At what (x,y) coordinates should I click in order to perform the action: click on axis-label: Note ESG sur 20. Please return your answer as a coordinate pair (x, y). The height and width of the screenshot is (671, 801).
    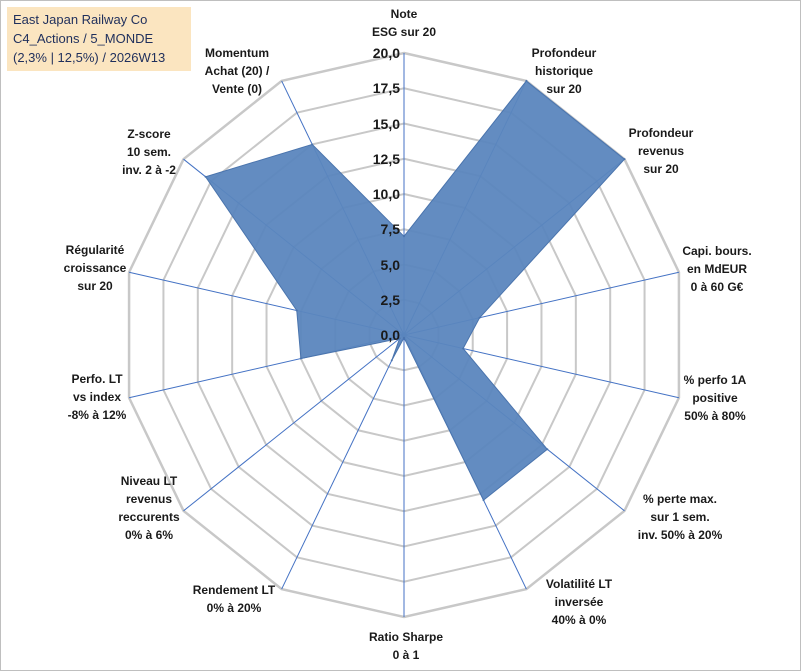
    Looking at the image, I should click on (404, 23).